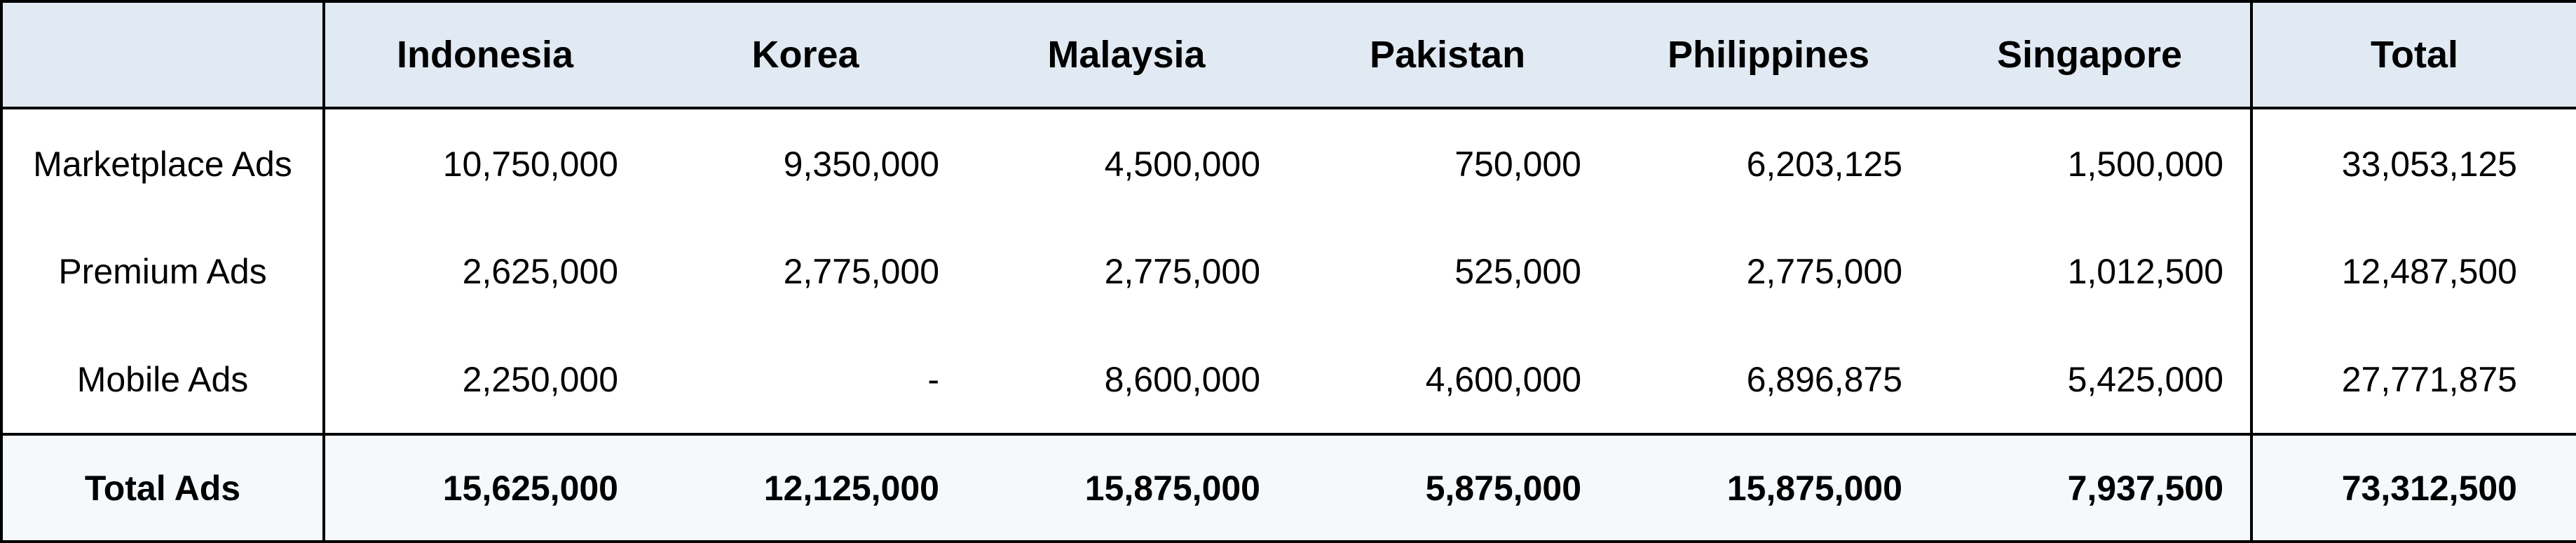 The width and height of the screenshot is (2576, 543). What do you see at coordinates (1517, 164) in the screenshot?
I see `cell-marketplace-pakistan: 750,000` at bounding box center [1517, 164].